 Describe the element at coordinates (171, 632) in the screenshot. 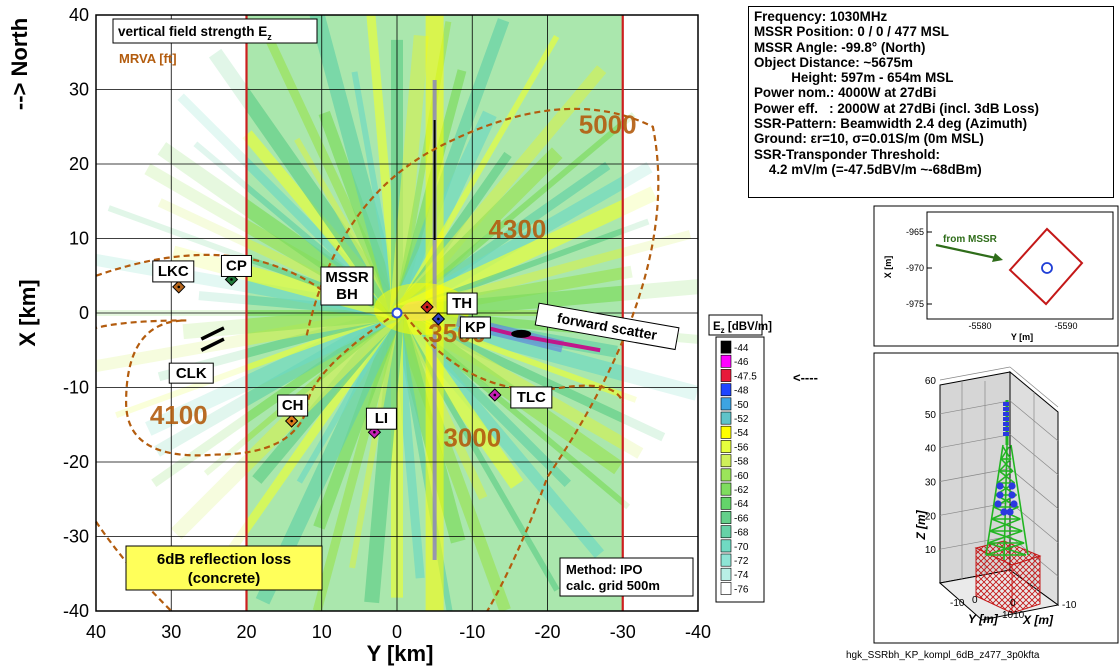

I see `x-tick-label: 30` at that location.